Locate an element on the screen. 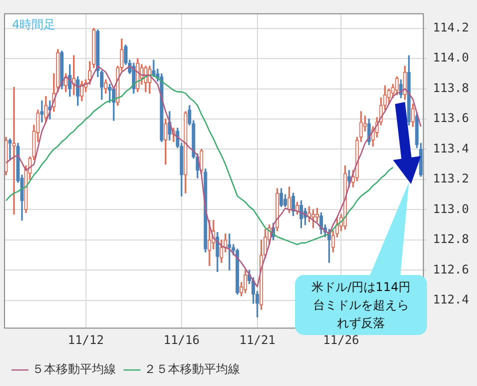 The height and width of the screenshot is (386, 477). y-tick-label: 113.2 is located at coordinates (450, 179).